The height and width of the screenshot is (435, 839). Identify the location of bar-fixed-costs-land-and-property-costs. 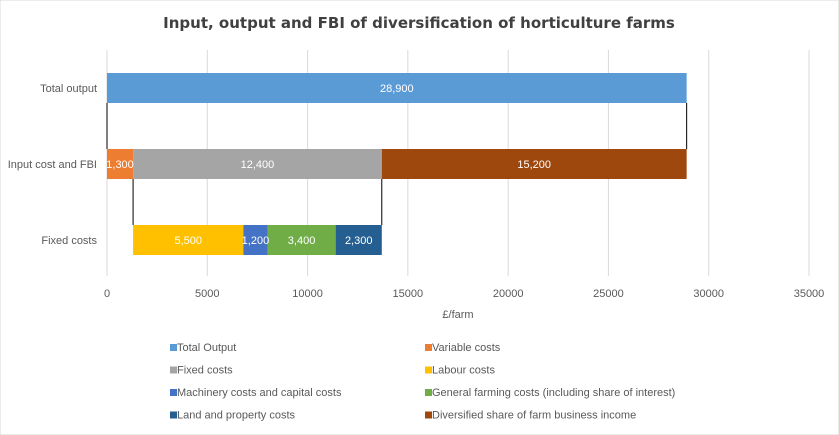
(358, 240).